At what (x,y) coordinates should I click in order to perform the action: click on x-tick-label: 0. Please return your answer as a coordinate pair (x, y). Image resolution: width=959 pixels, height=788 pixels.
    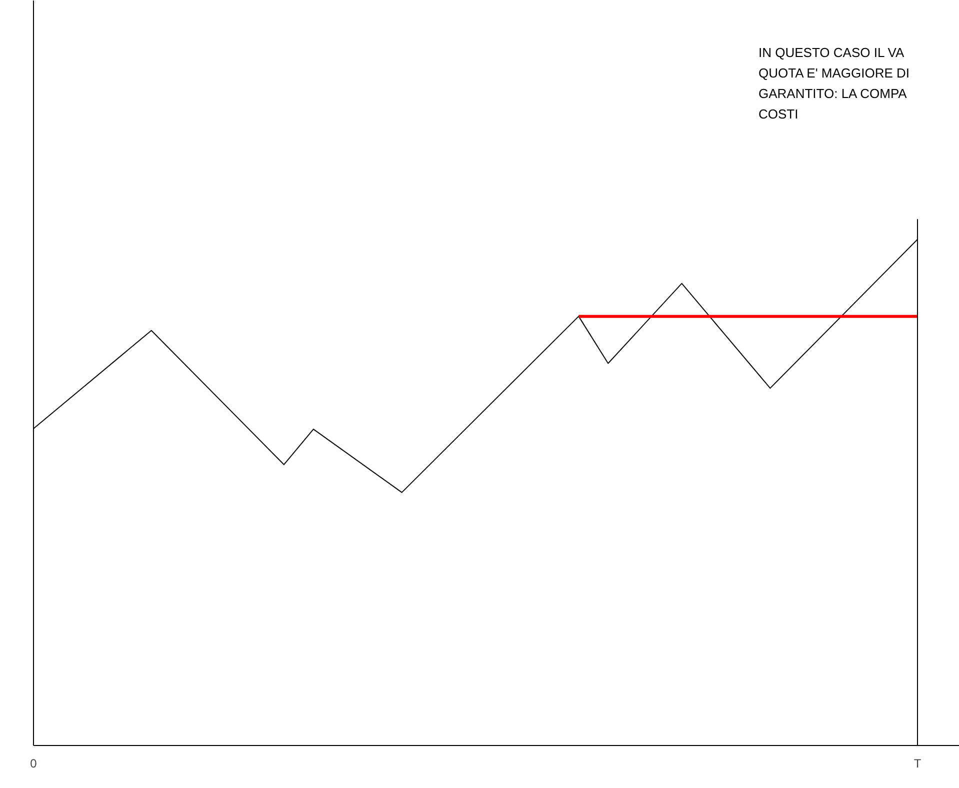
    Looking at the image, I should click on (34, 763).